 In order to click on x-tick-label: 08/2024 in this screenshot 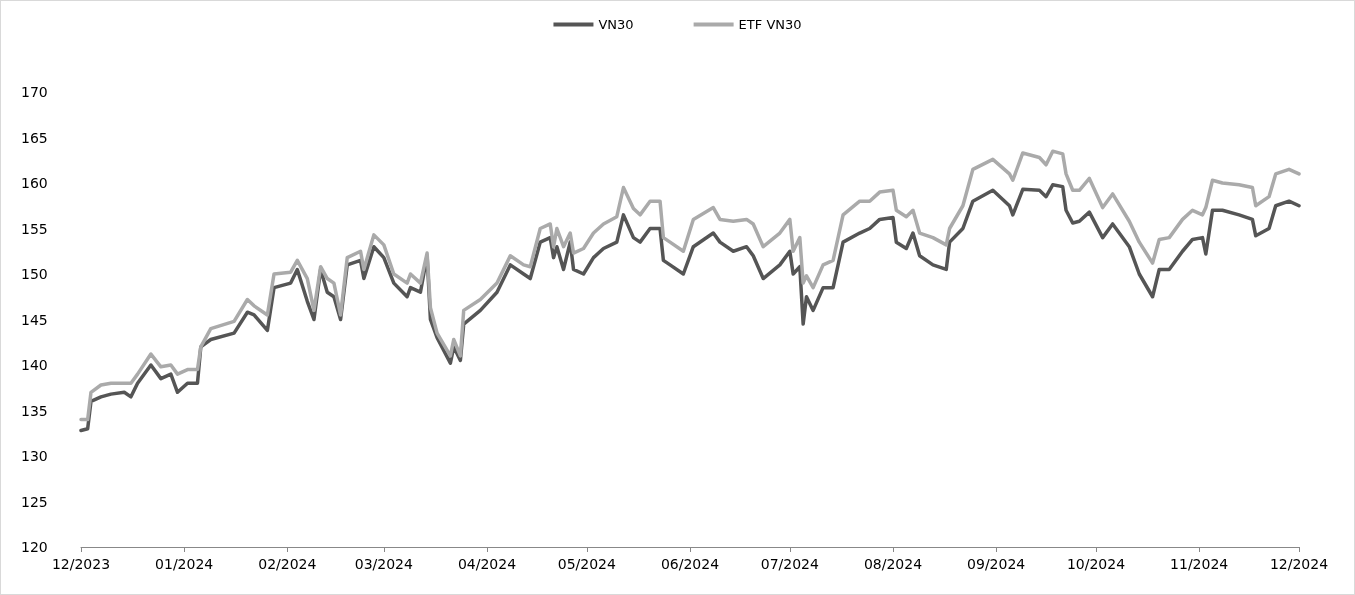, I will do `click(893, 564)`.